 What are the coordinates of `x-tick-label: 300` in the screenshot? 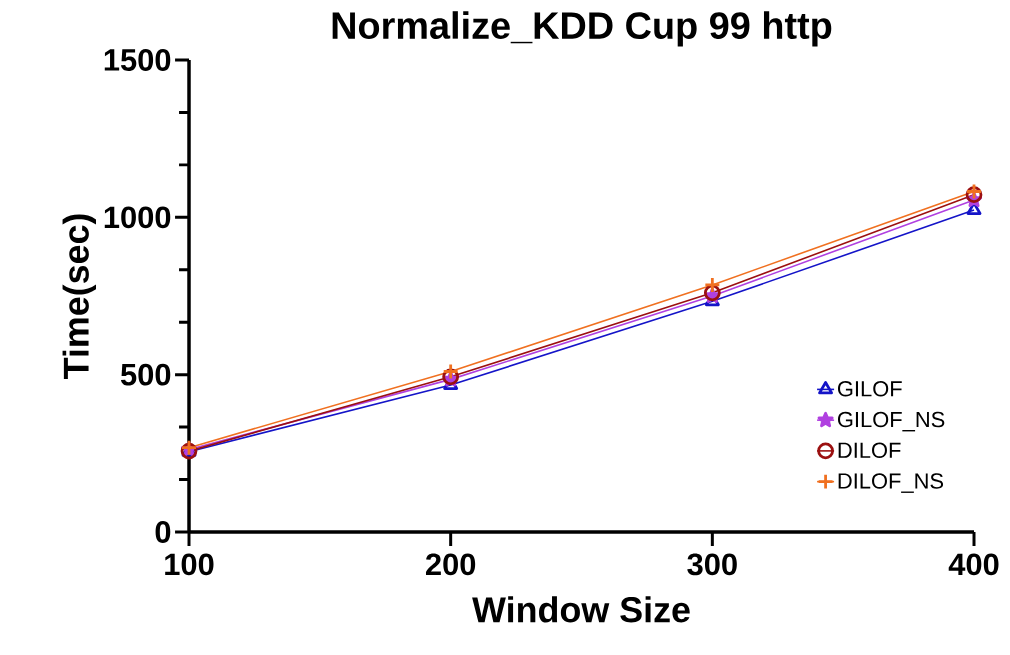 It's located at (712, 564).